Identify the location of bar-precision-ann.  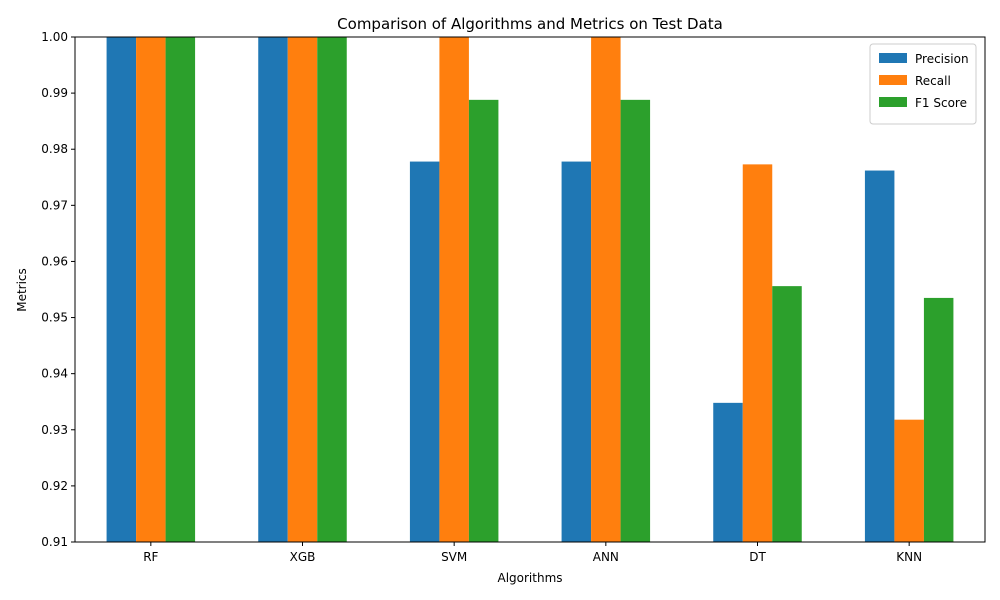
(576, 352).